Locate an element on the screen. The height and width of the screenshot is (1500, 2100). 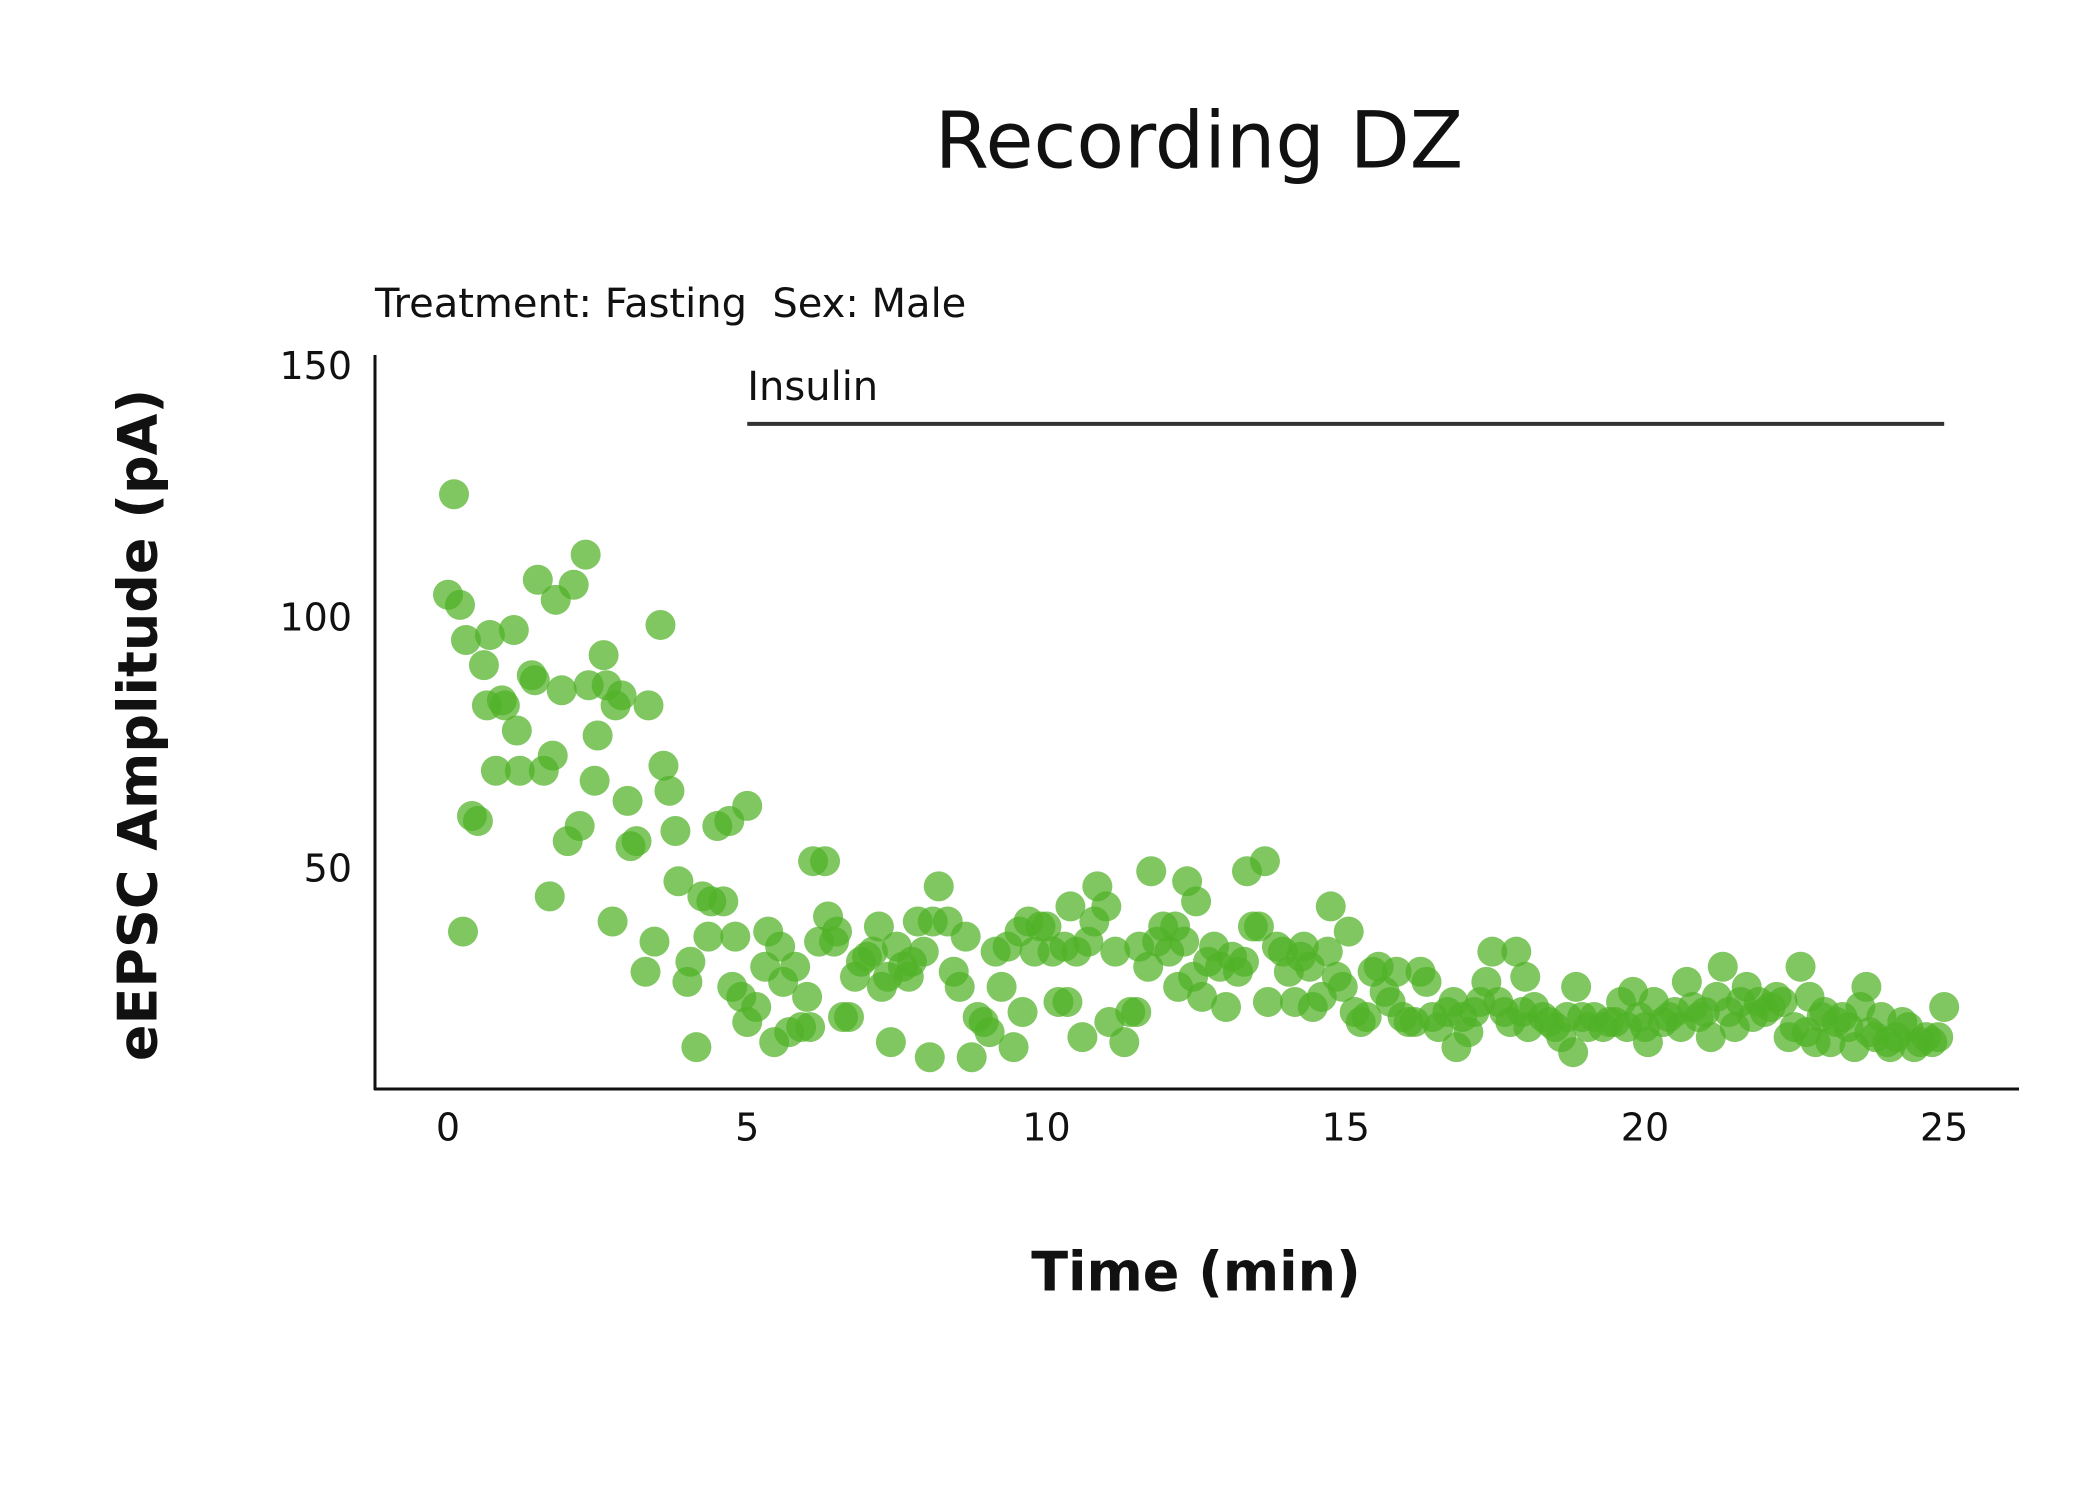
x-tick-label: 15 is located at coordinates (1346, 1128).